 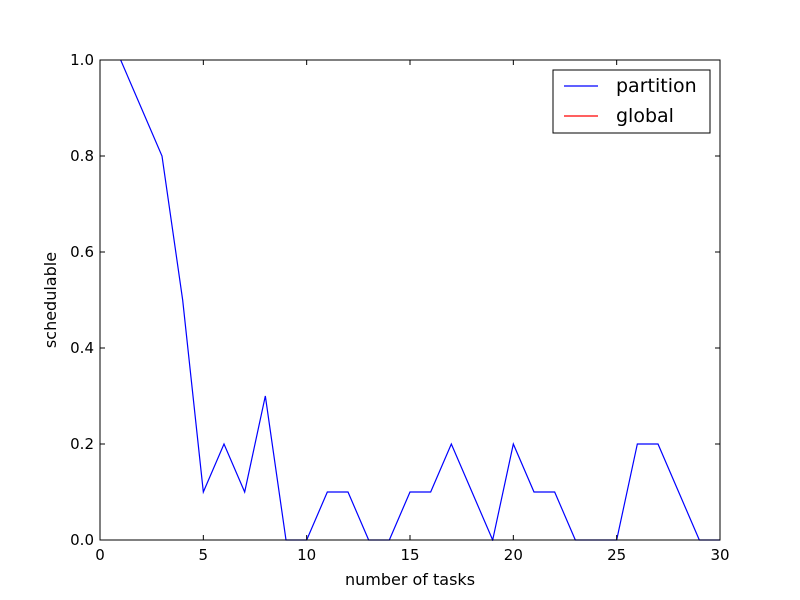 What do you see at coordinates (513, 555) in the screenshot?
I see `x-tick-label: 20` at bounding box center [513, 555].